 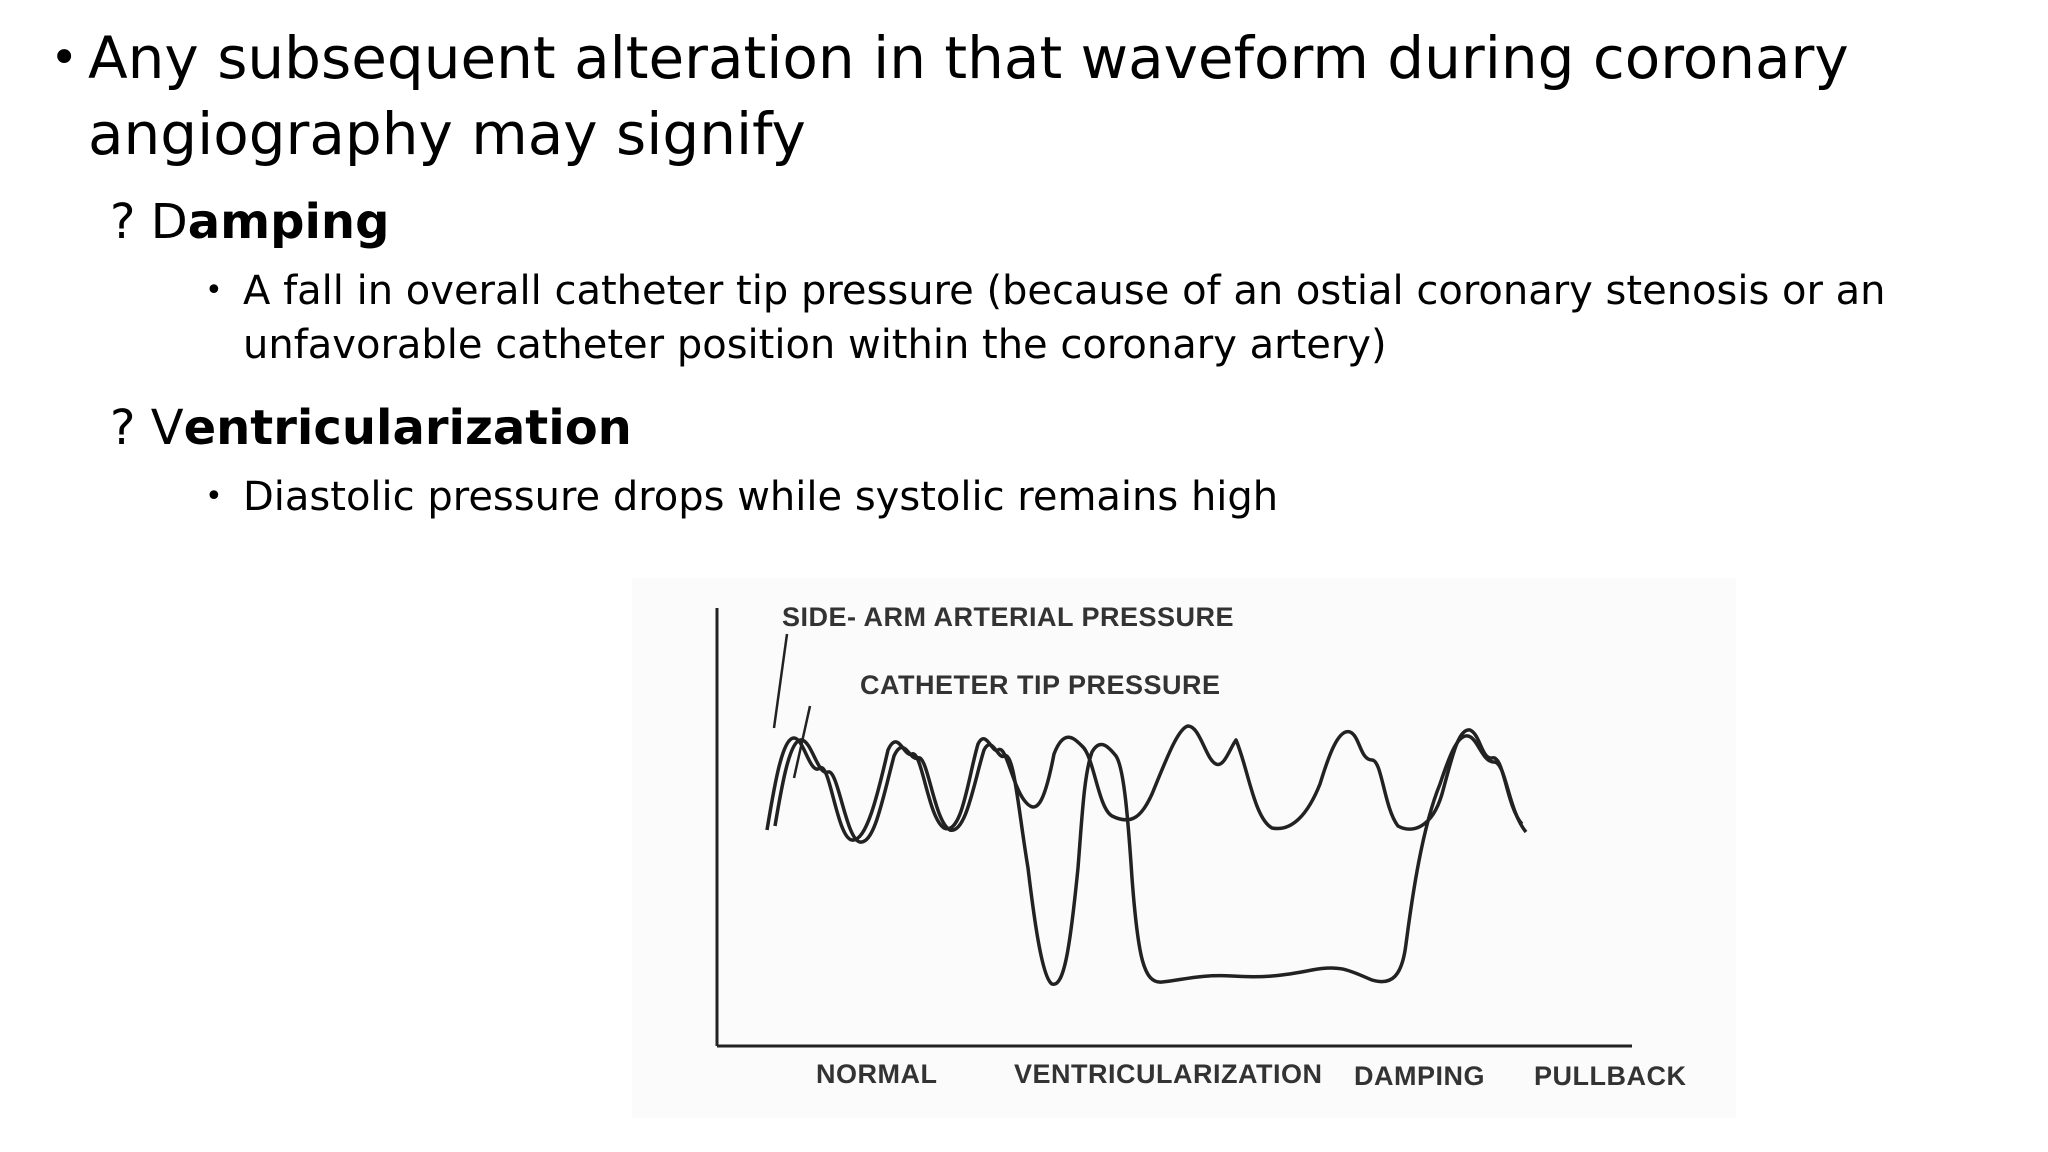 I want to click on catheter-tip-pressure-trace, so click(x=1150, y=860).